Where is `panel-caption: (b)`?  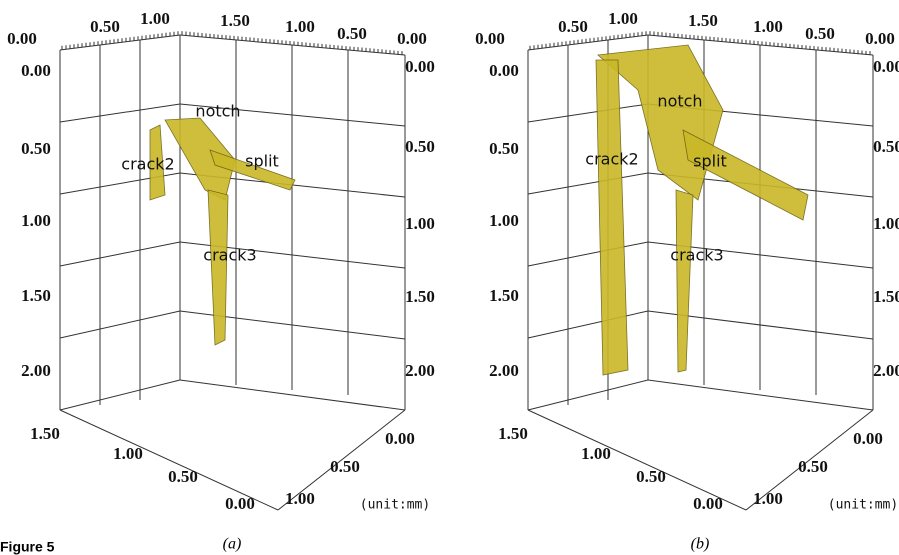 panel-caption: (b) is located at coordinates (700, 544).